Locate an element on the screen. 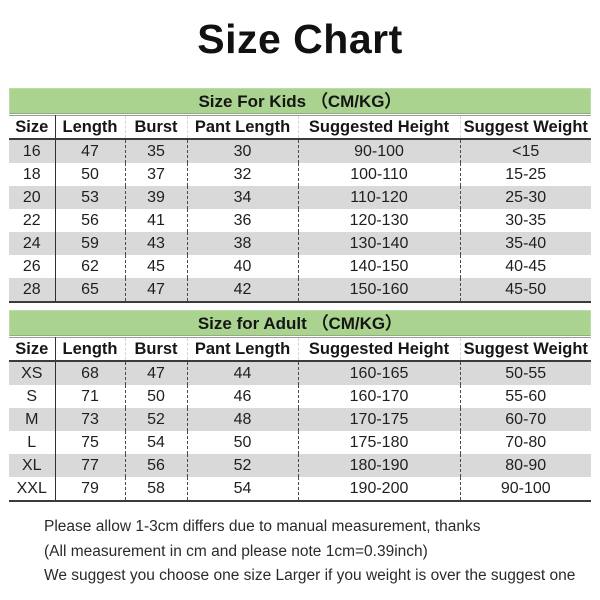  table-cell: 35 is located at coordinates (155, 151).